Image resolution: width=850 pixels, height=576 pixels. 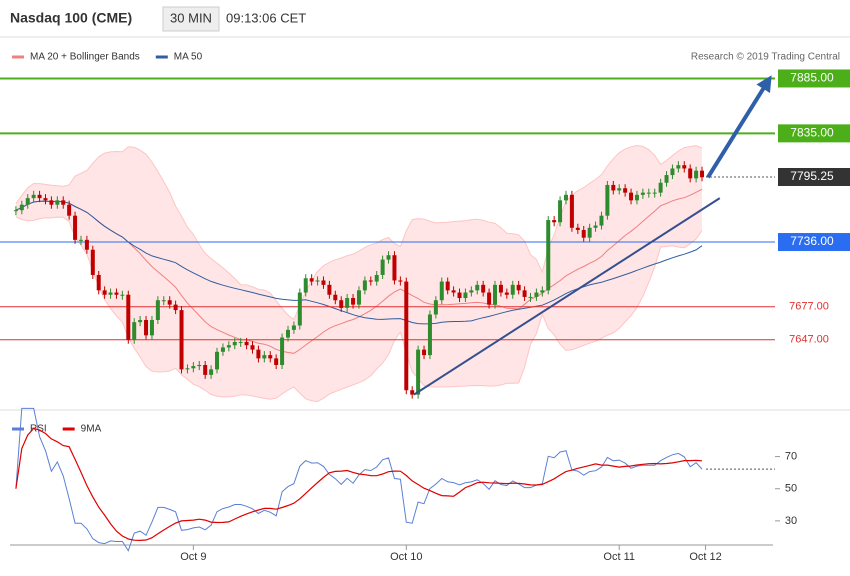 I want to click on y-tick-label: 30, so click(x=791, y=521).